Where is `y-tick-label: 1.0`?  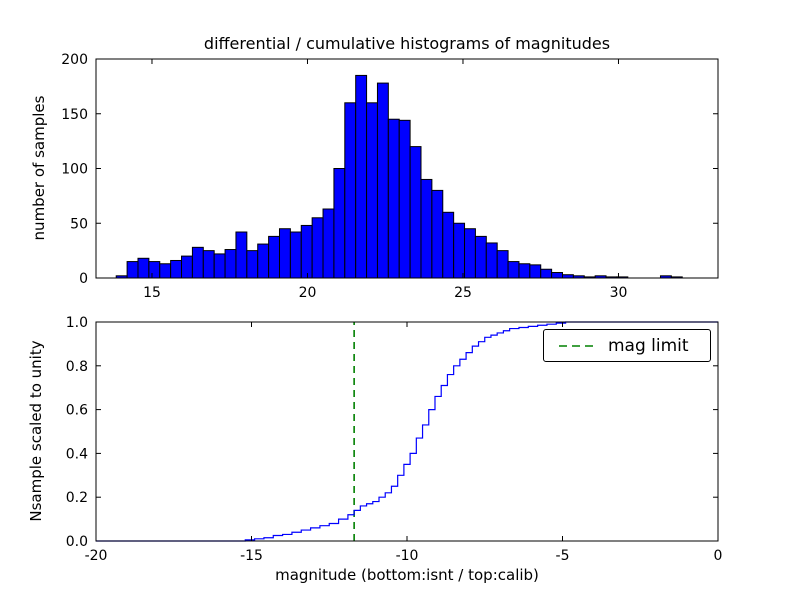 y-tick-label: 1.0 is located at coordinates (77, 323).